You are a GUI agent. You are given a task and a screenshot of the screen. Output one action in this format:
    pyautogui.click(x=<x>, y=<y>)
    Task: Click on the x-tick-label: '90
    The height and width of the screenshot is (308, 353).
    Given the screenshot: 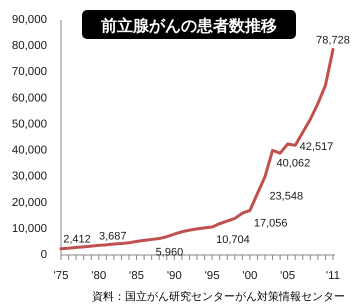 What is the action you would take?
    pyautogui.click(x=174, y=276)
    